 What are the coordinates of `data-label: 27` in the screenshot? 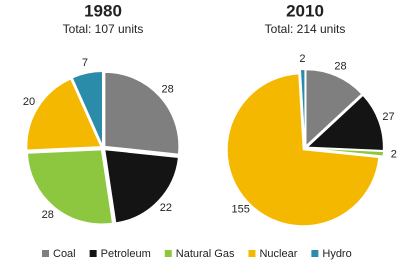 It's located at (388, 117).